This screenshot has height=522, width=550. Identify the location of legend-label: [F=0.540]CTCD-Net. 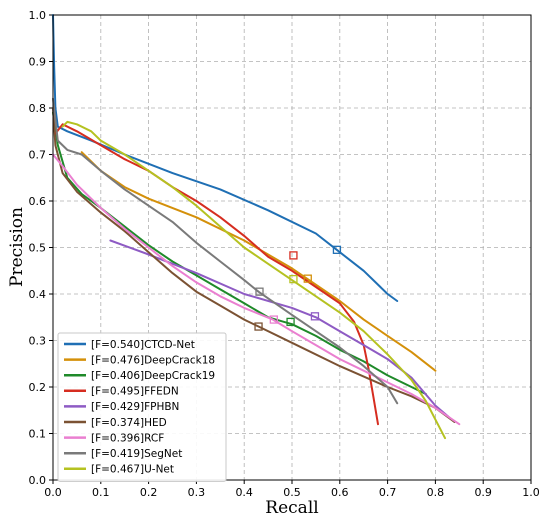
(143, 345).